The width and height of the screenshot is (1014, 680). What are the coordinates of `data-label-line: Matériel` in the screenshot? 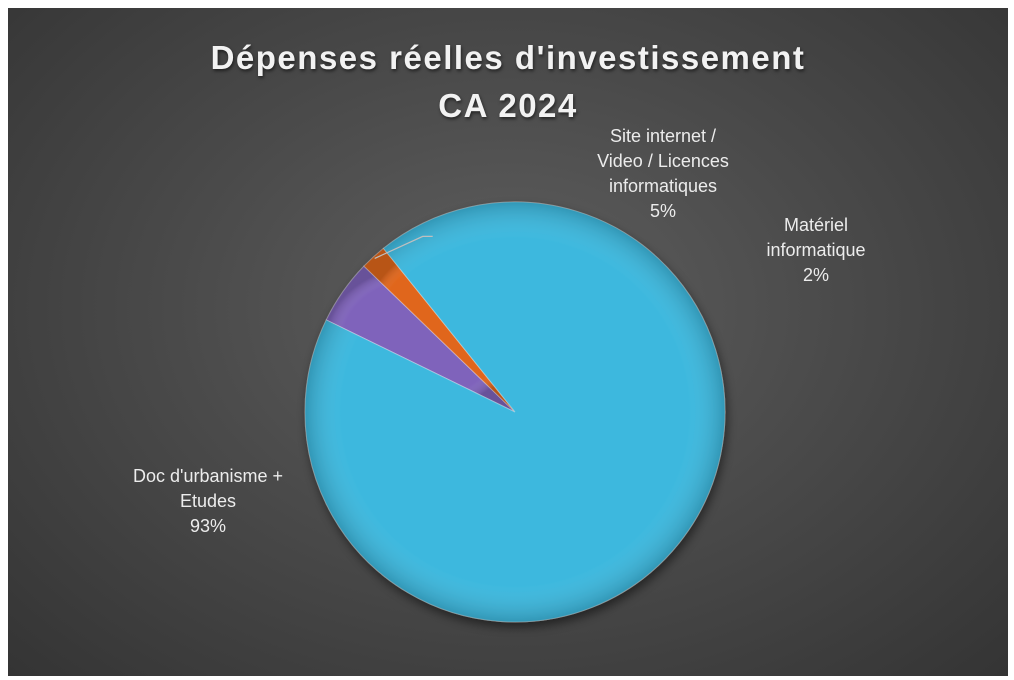 It's located at (816, 225).